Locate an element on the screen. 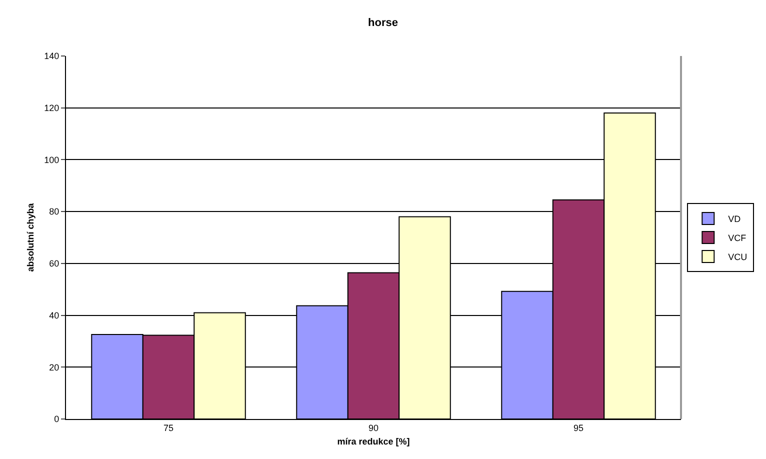 The height and width of the screenshot is (459, 766). legend-label: VD is located at coordinates (735, 219).